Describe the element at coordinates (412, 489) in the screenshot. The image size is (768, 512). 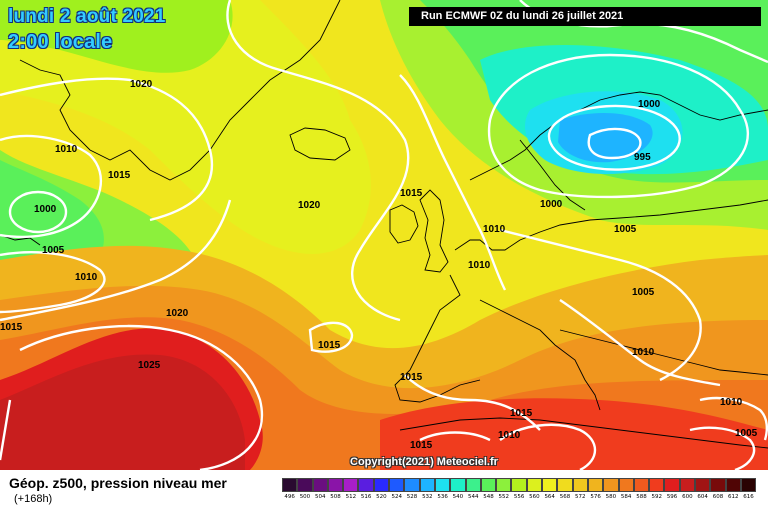
I see `color-scale-cell: 528` at that location.